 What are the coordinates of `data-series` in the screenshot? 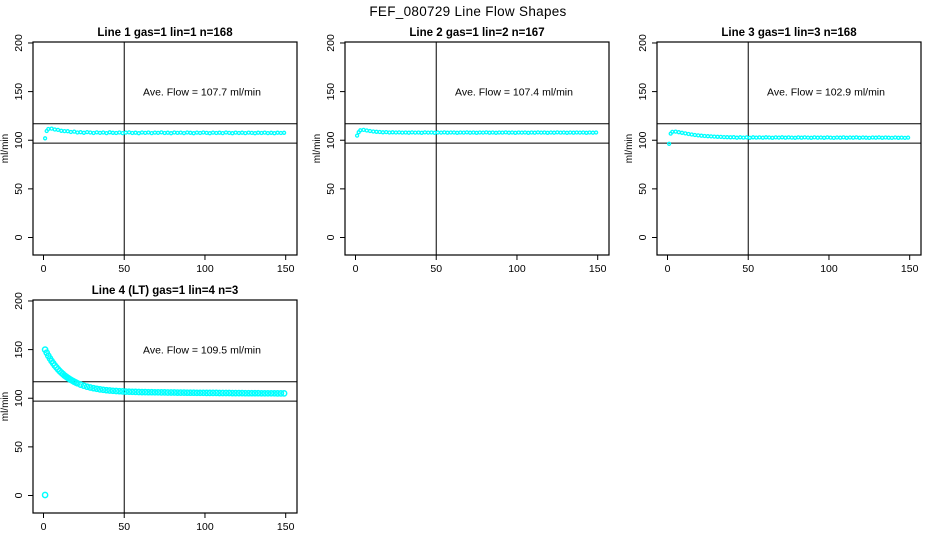 It's located at (164, 133).